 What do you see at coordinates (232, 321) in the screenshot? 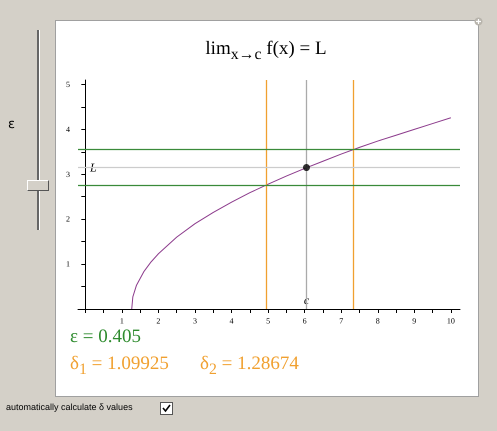
I see `x-tick-label: 4` at bounding box center [232, 321].